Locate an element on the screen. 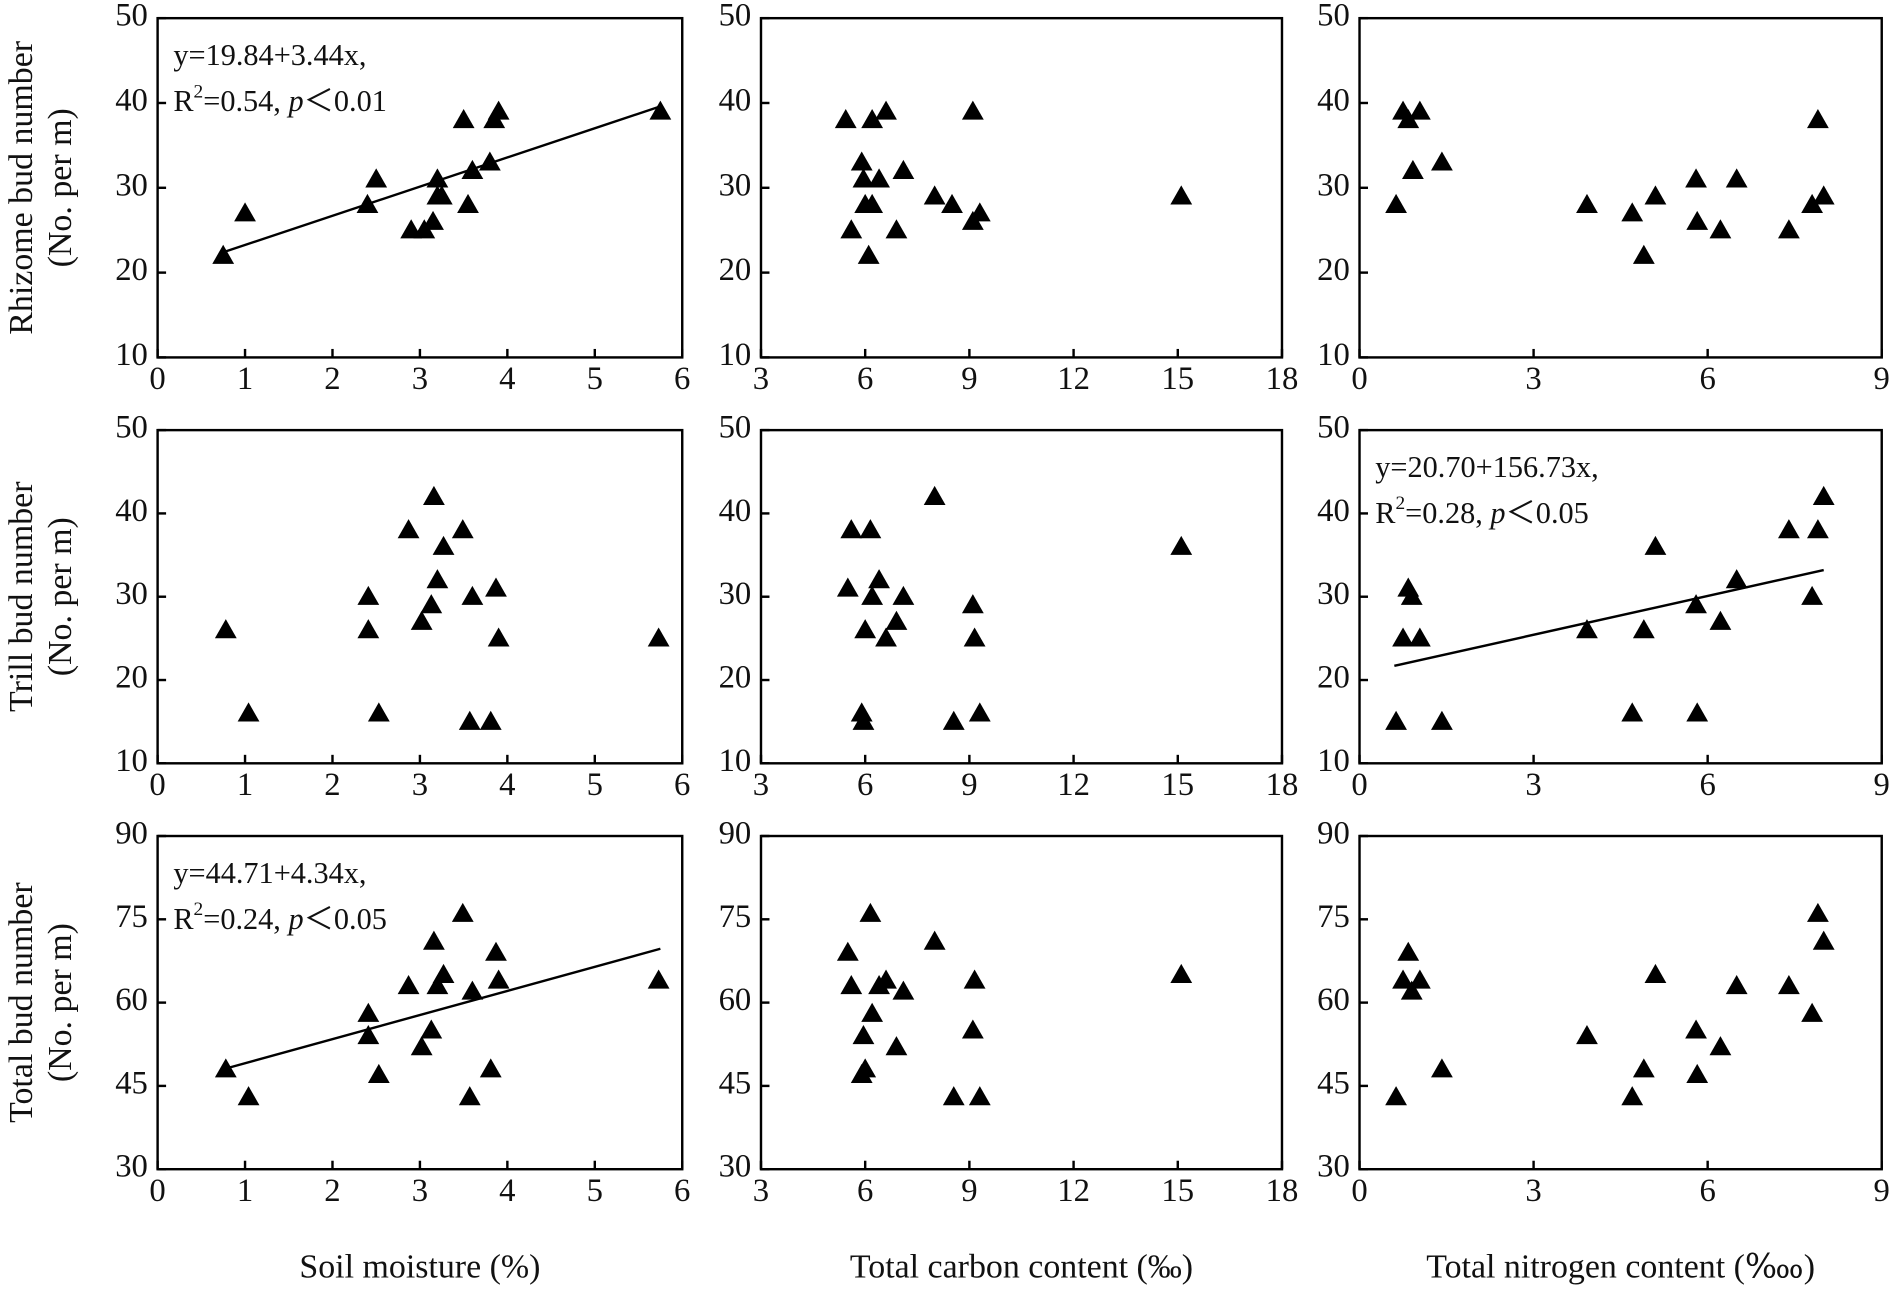  x-tick-label: 0 is located at coordinates (157, 379).